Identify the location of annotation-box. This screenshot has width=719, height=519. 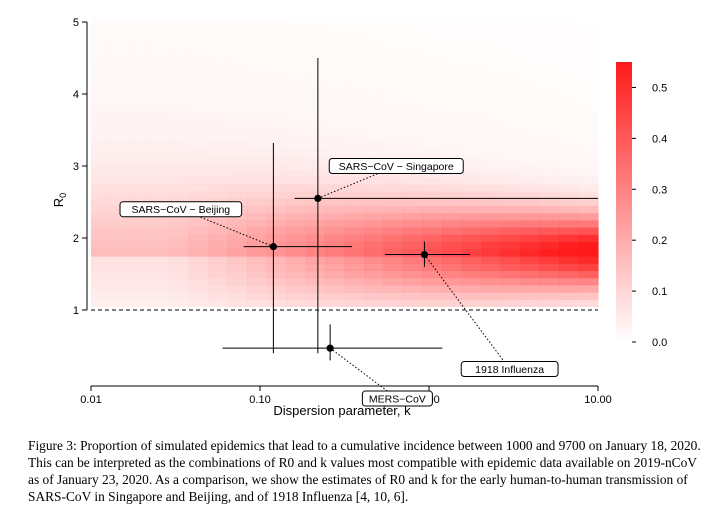
(509, 369).